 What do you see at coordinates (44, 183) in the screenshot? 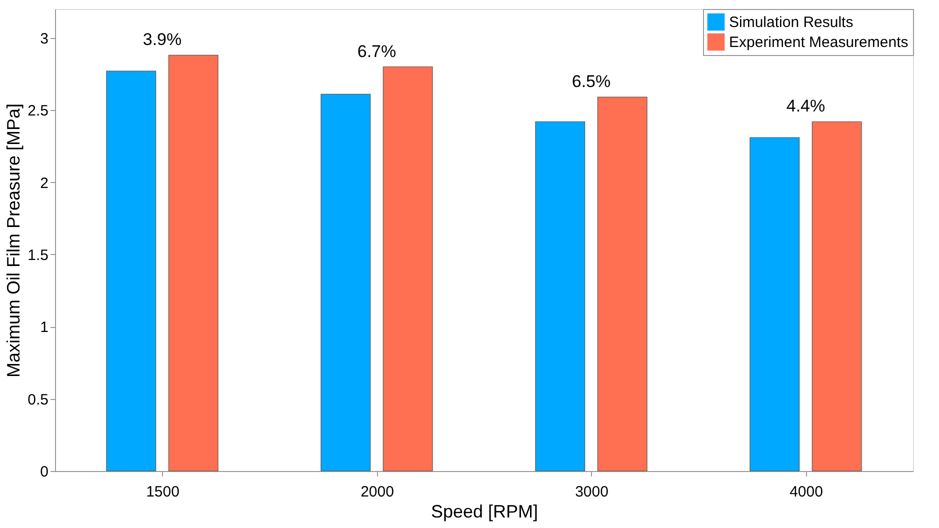
I see `y-tick-label: 2` at bounding box center [44, 183].